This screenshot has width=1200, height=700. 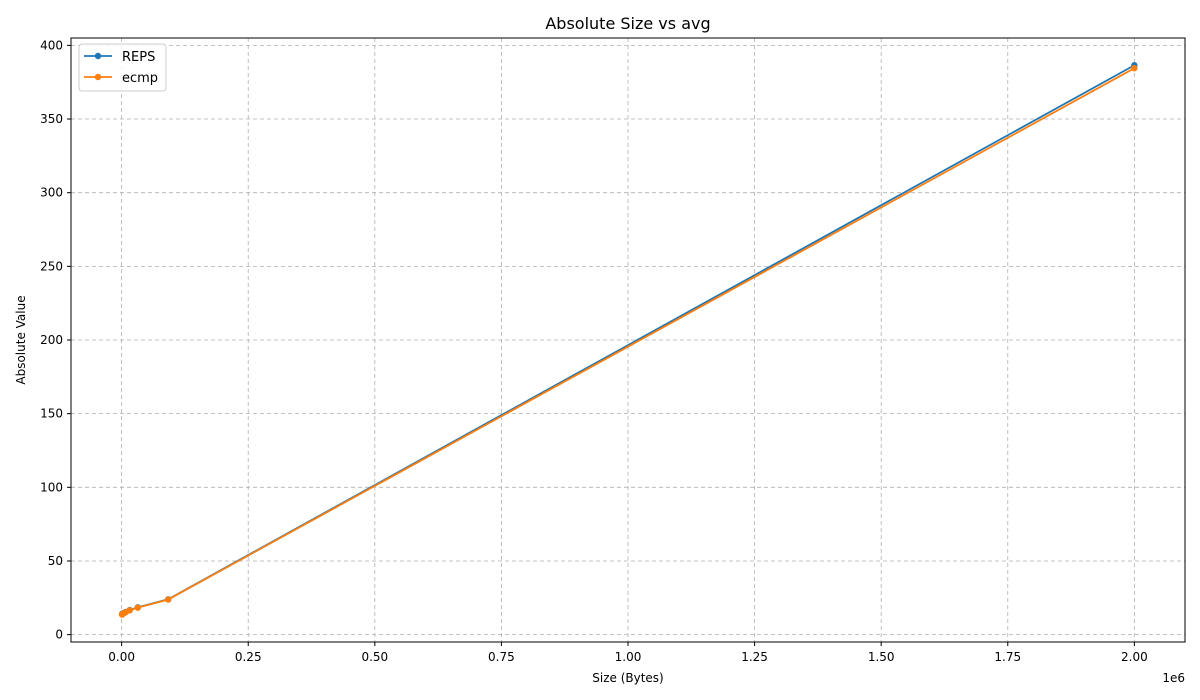 I want to click on y-tick-label: 350, so click(x=51, y=119).